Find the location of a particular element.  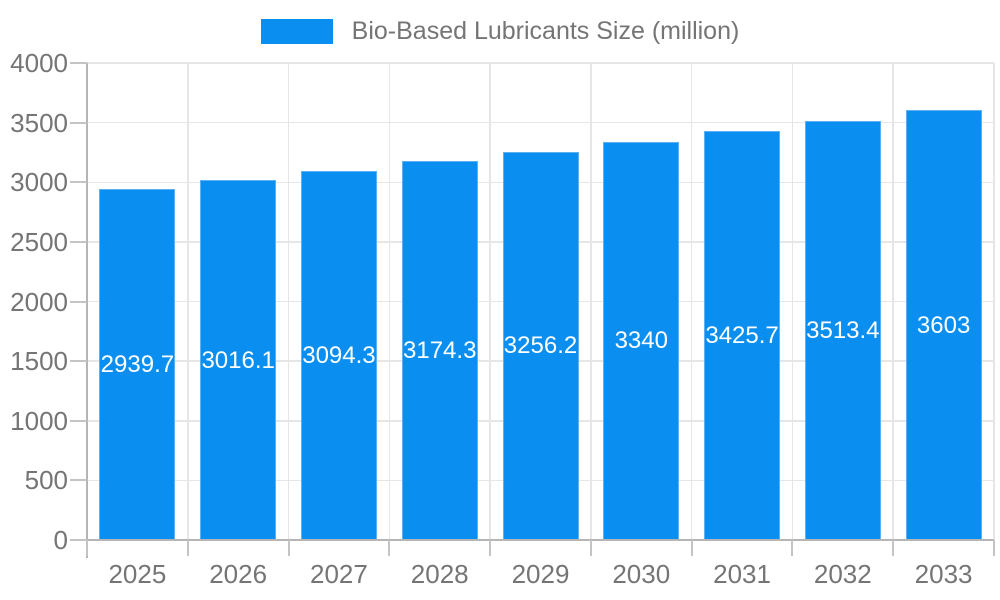

bar-value-label: 3513.4 is located at coordinates (843, 330).